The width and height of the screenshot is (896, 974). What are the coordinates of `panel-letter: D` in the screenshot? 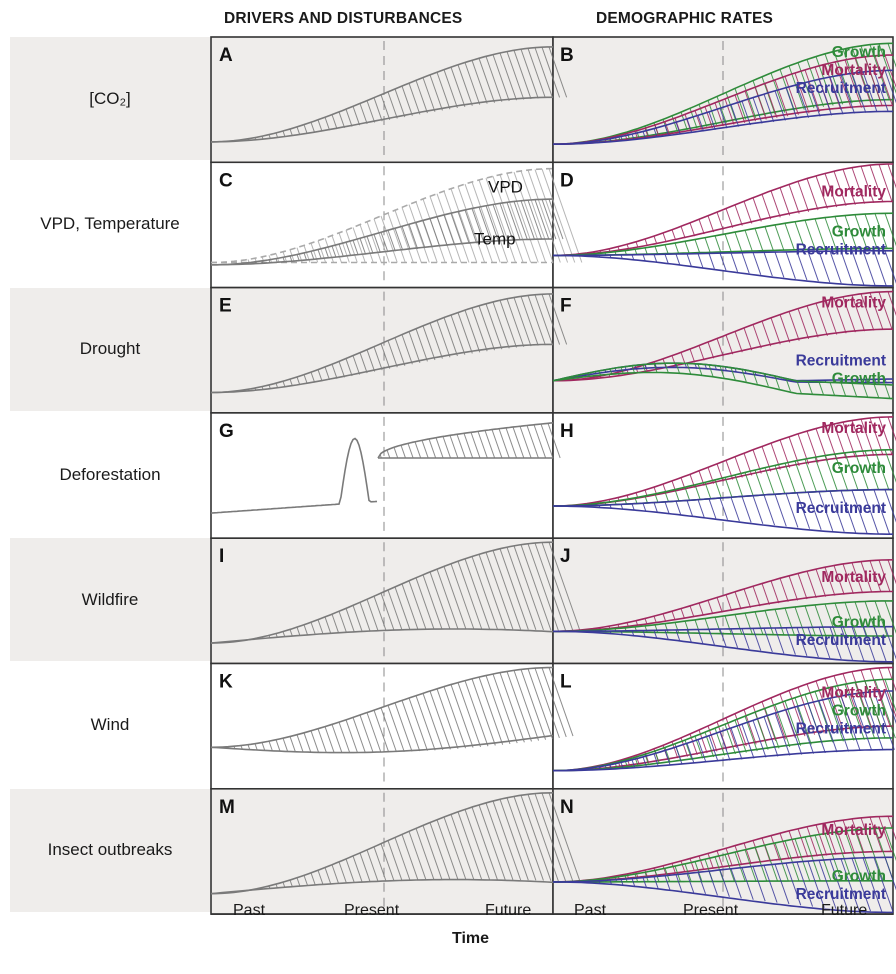 It's located at (567, 180).